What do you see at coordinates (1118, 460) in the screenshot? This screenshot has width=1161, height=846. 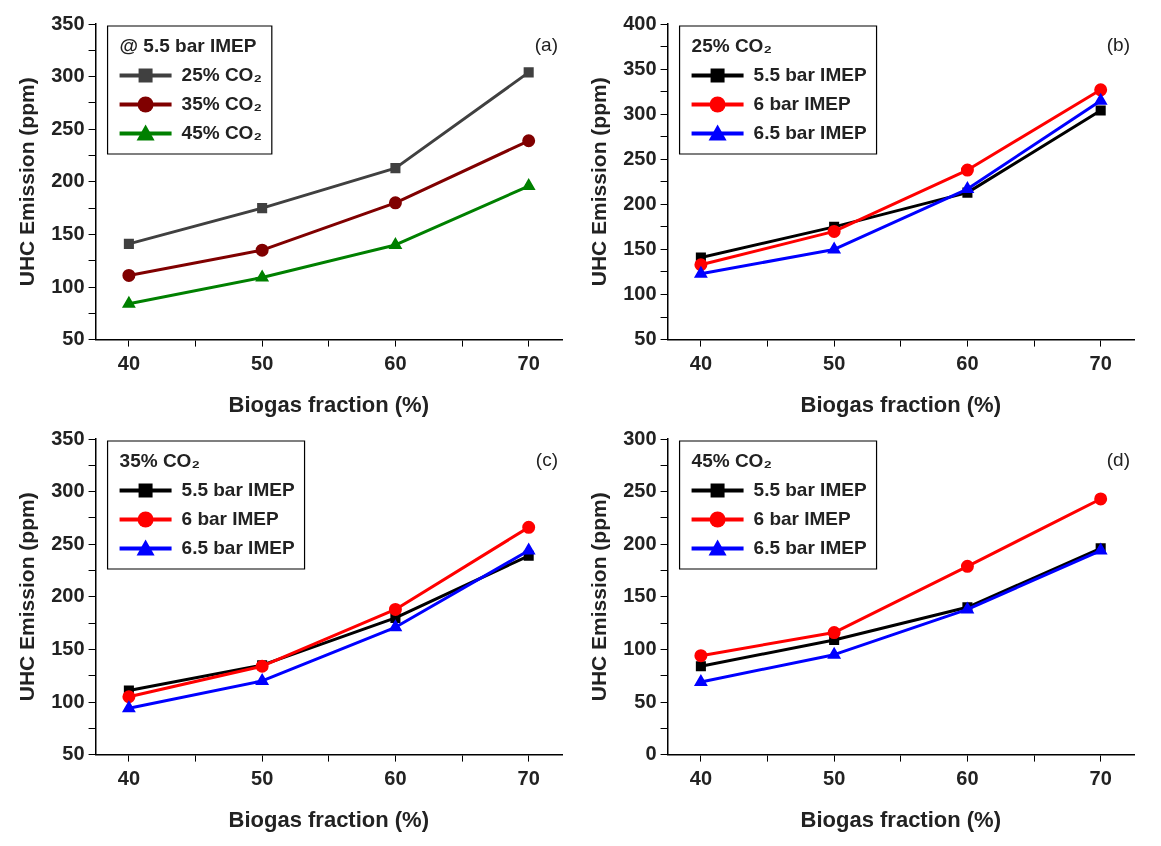 I see `annotation: (d)` at bounding box center [1118, 460].